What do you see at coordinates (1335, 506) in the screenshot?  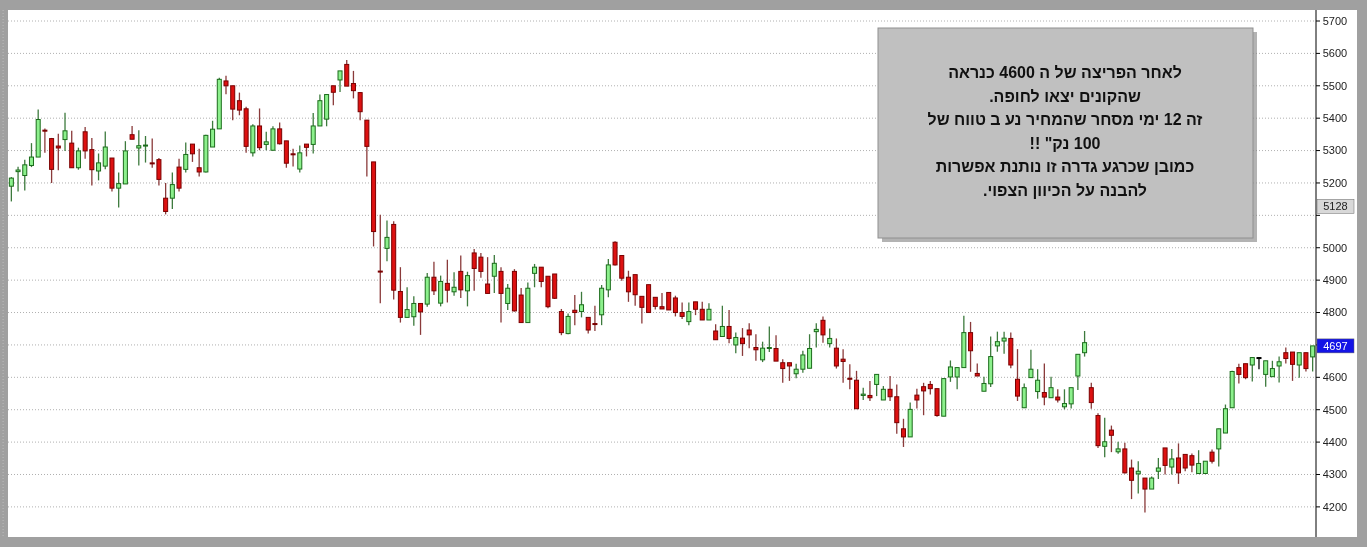 I see `y-tick-label: 4200` at bounding box center [1335, 506].